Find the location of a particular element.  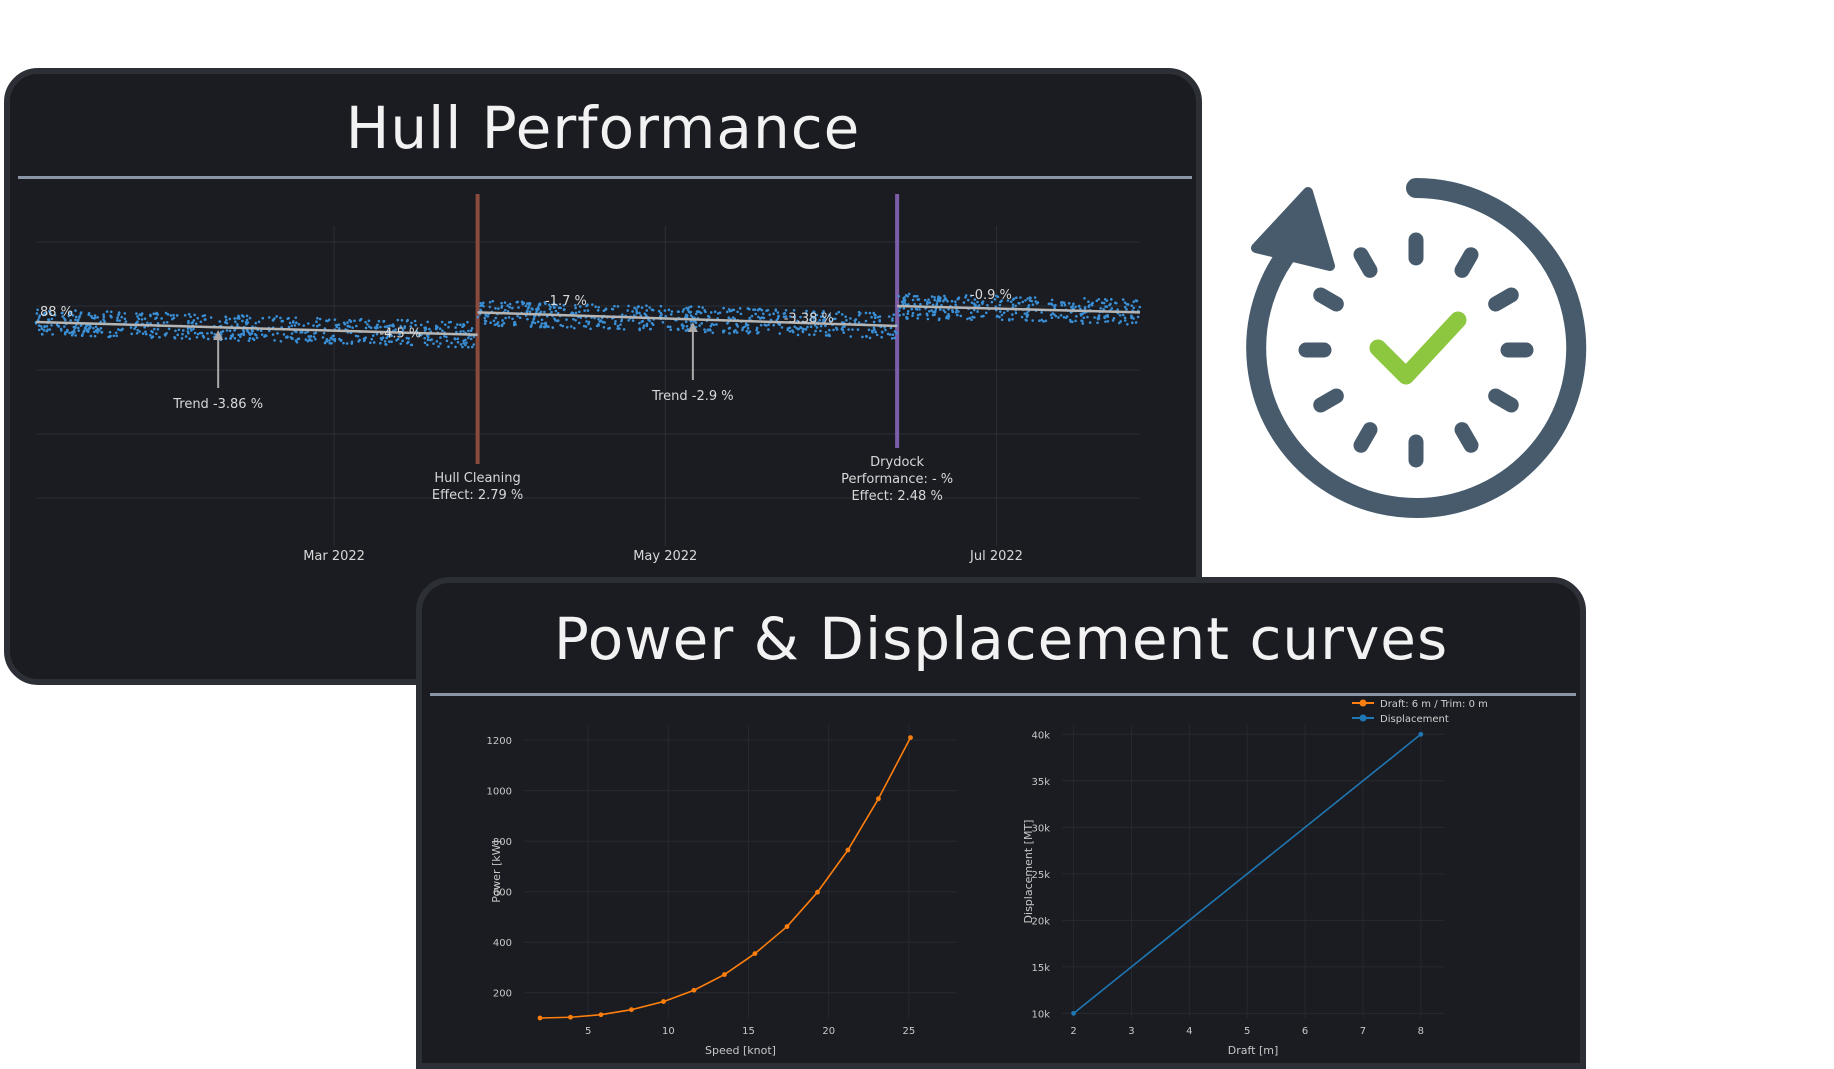

value-annotation: -1.7 % is located at coordinates (566, 301).